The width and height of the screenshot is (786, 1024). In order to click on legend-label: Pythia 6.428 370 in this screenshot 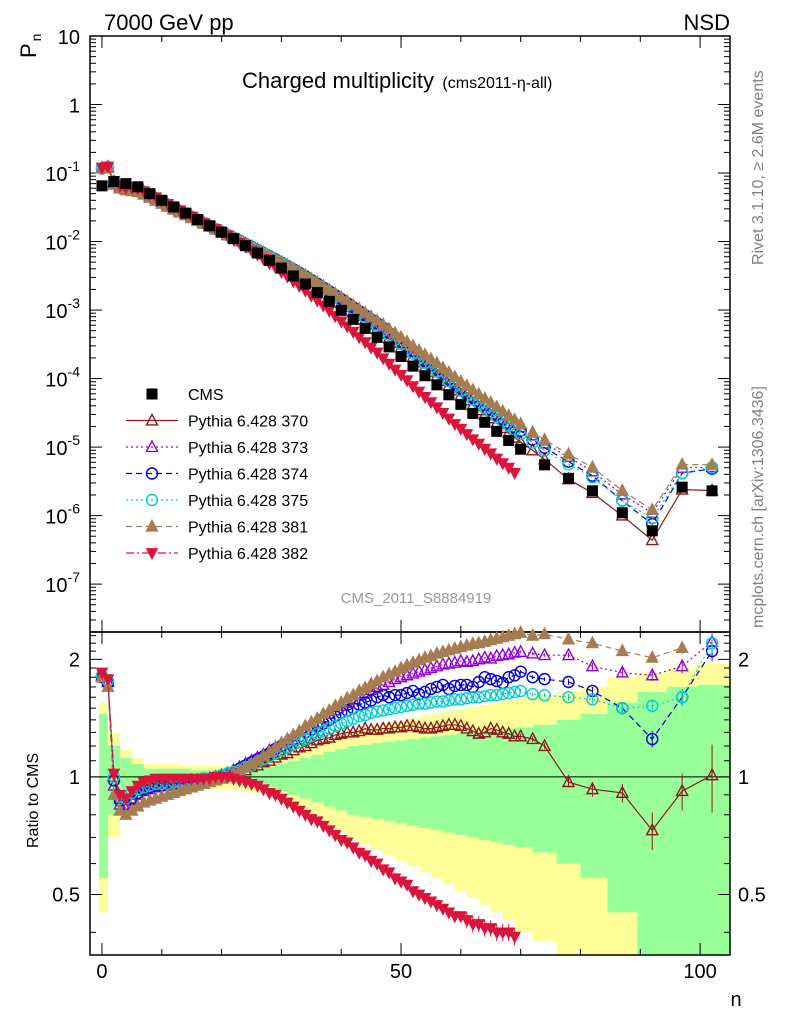, I will do `click(248, 422)`.